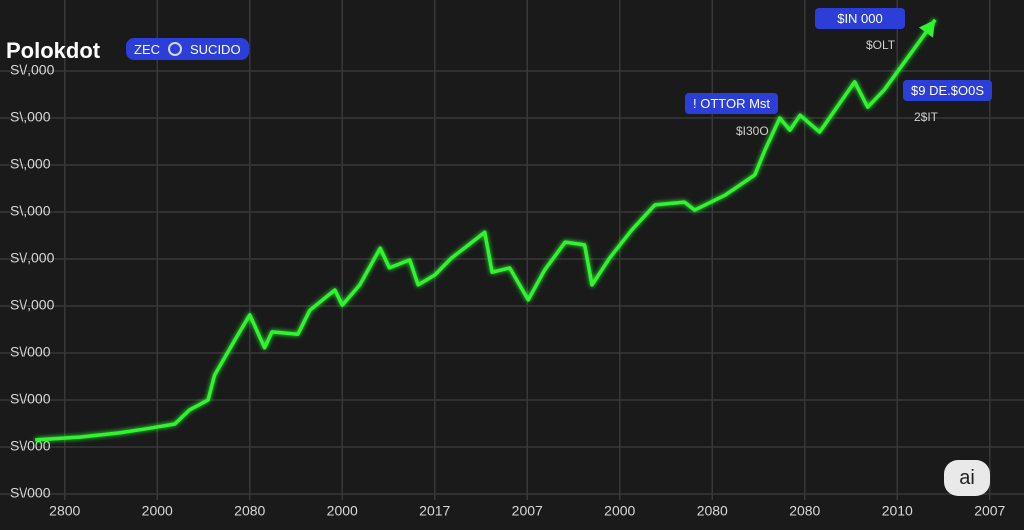 The image size is (1024, 530). I want to click on arrowhead, so click(927, 28).